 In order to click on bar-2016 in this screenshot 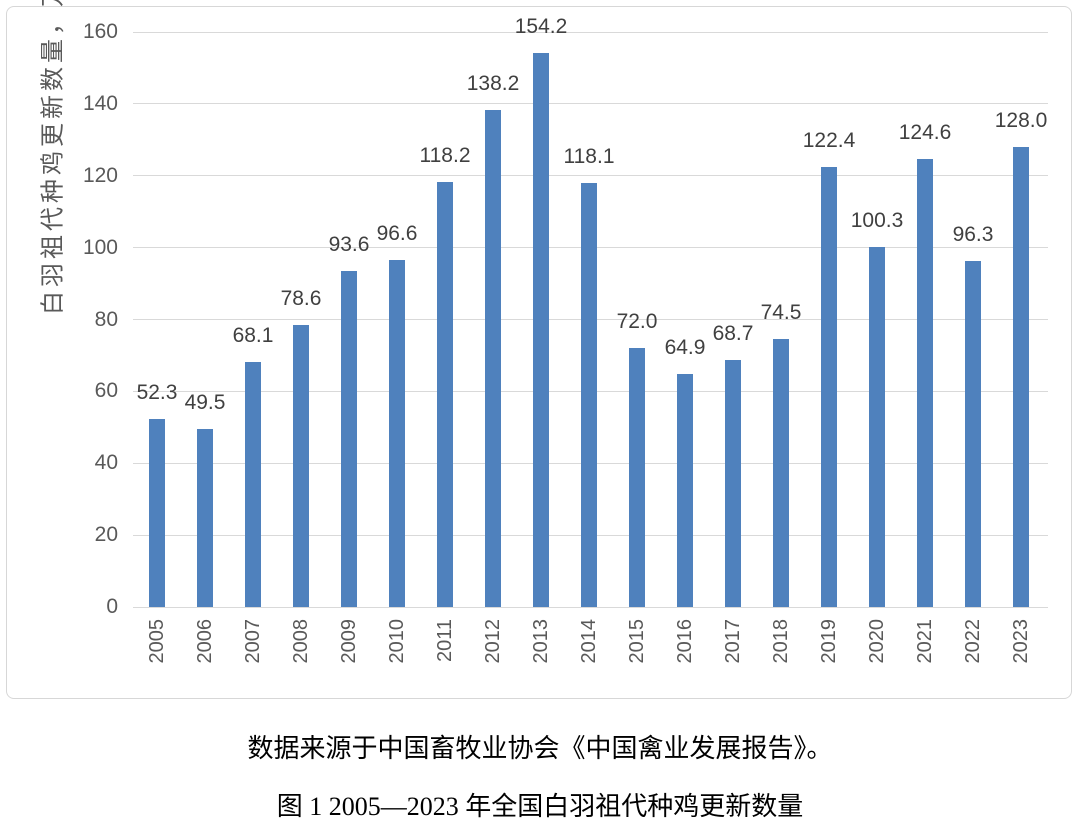, I will do `click(685, 490)`.